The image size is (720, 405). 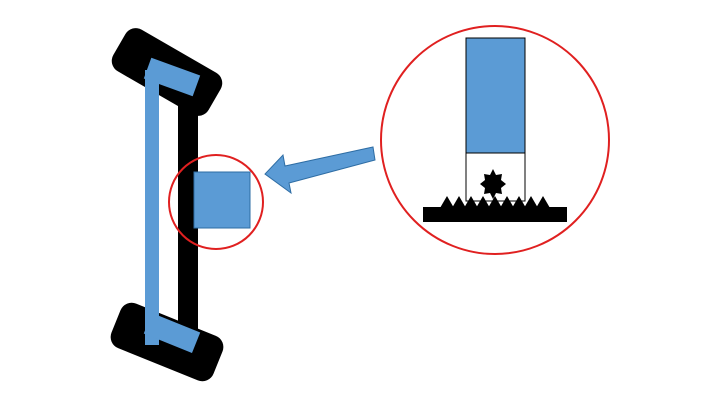 I want to click on zoom-block, so click(x=495, y=95).